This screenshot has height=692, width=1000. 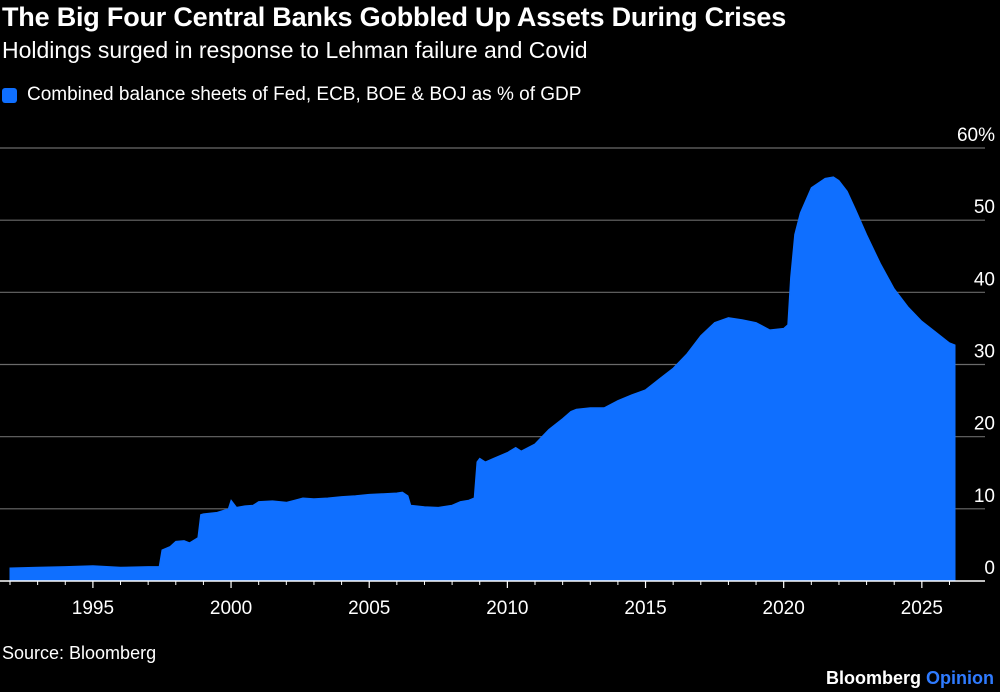 I want to click on y-tick-label: 10, so click(x=984, y=496).